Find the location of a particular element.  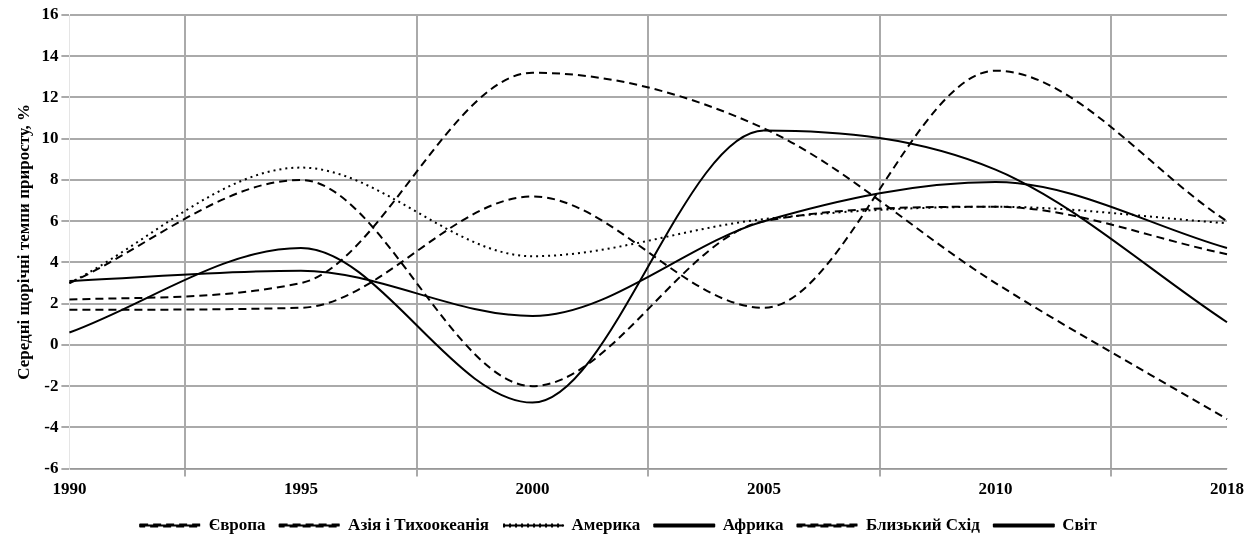

y-tick-label: 12 is located at coordinates (50, 96).